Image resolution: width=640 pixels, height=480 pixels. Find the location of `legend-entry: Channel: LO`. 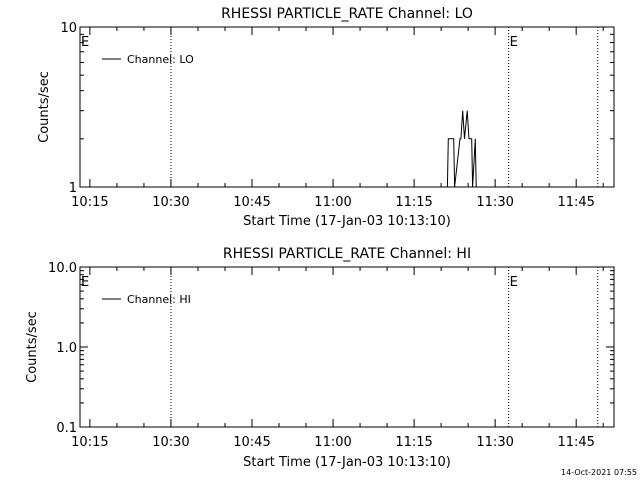

legend-entry: Channel: LO is located at coordinates (160, 59).